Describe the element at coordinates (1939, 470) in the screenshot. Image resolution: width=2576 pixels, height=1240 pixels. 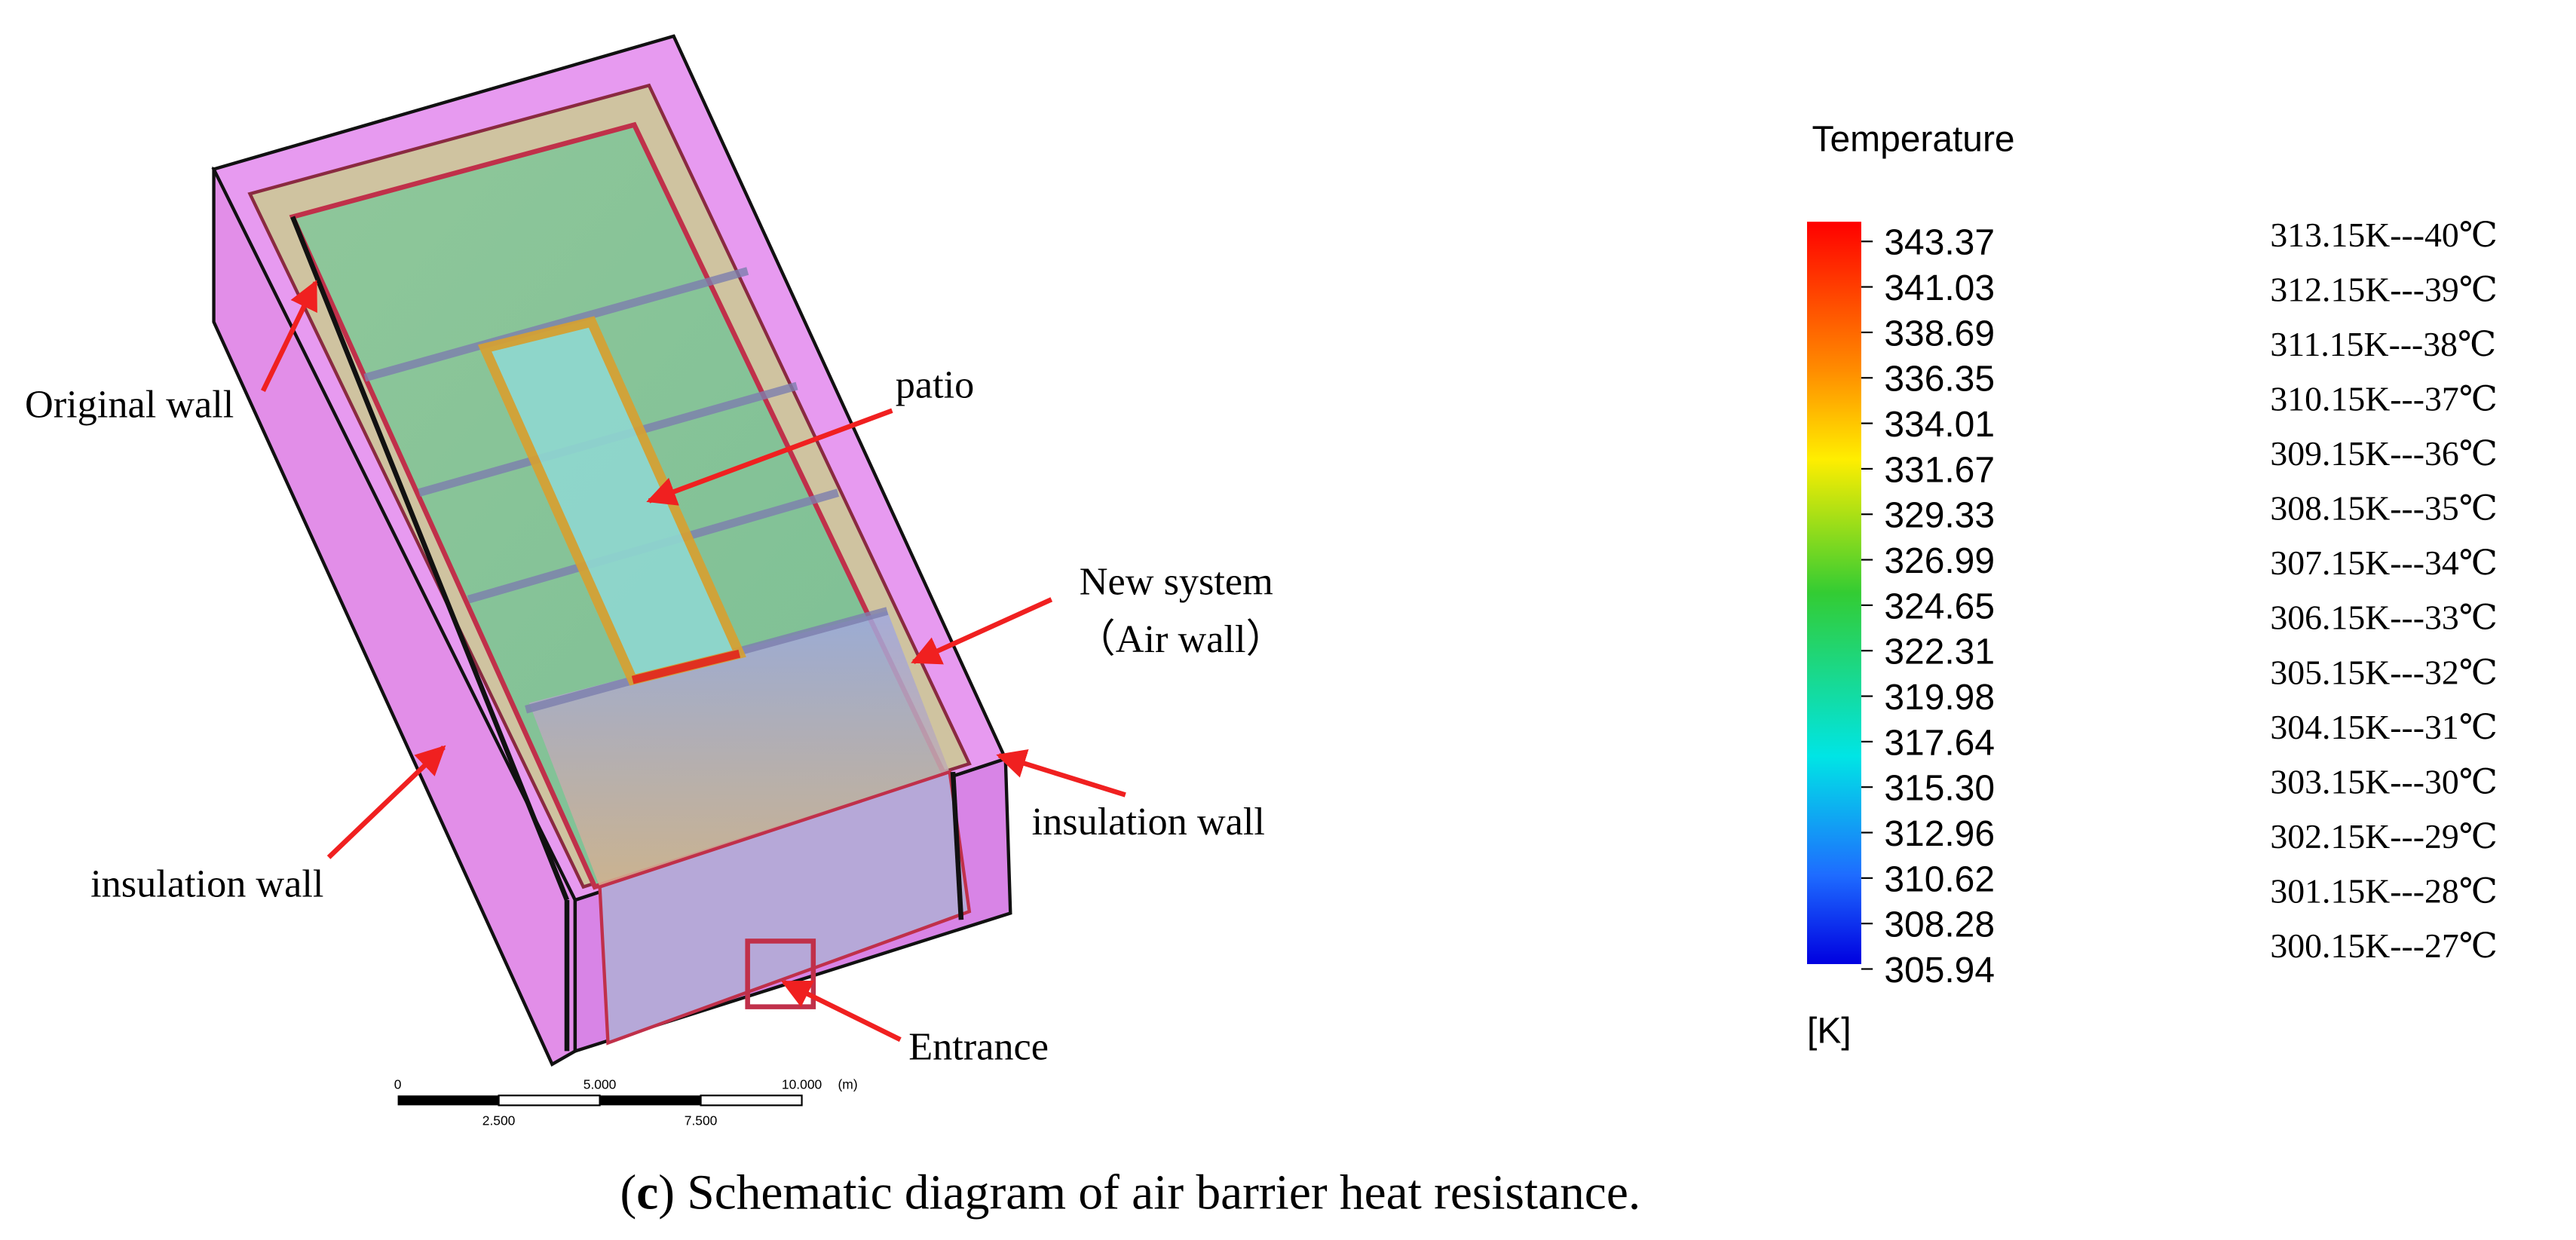
I see `tick-label: 331.67` at that location.